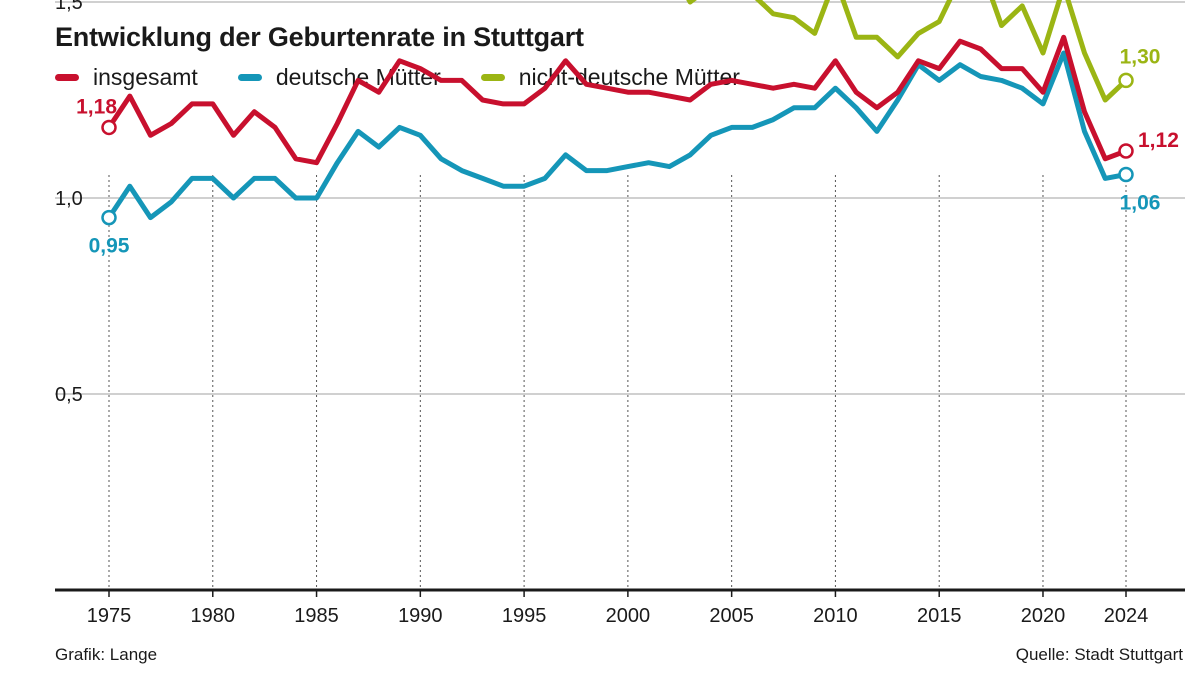  I want to click on legend-item-insgesamt: insgesamt, so click(126, 77).